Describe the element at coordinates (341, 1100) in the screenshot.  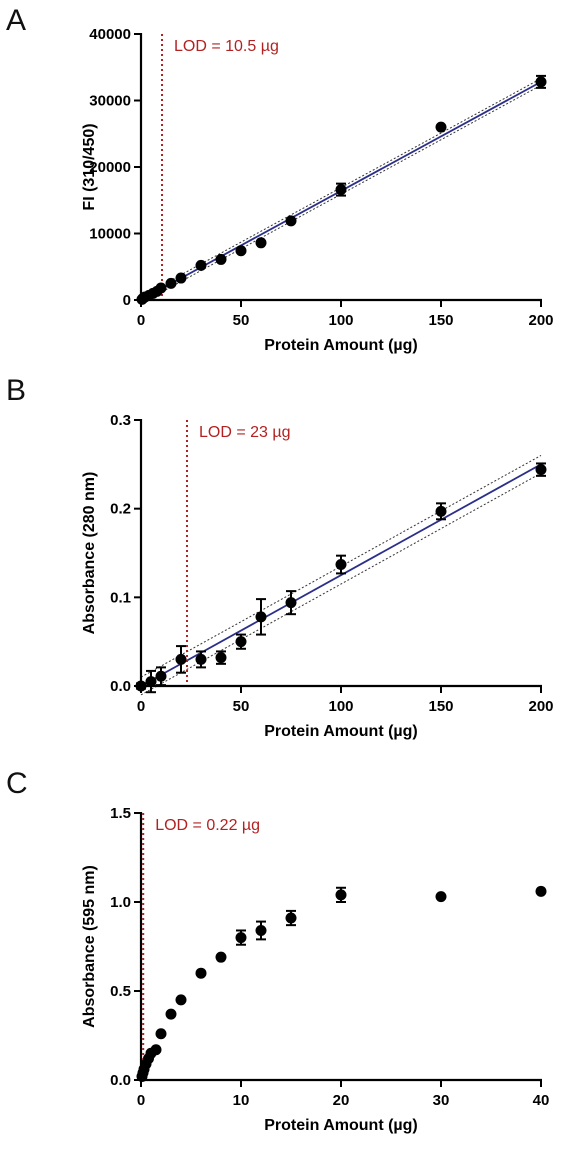
I see `x-tick-label: 20` at that location.